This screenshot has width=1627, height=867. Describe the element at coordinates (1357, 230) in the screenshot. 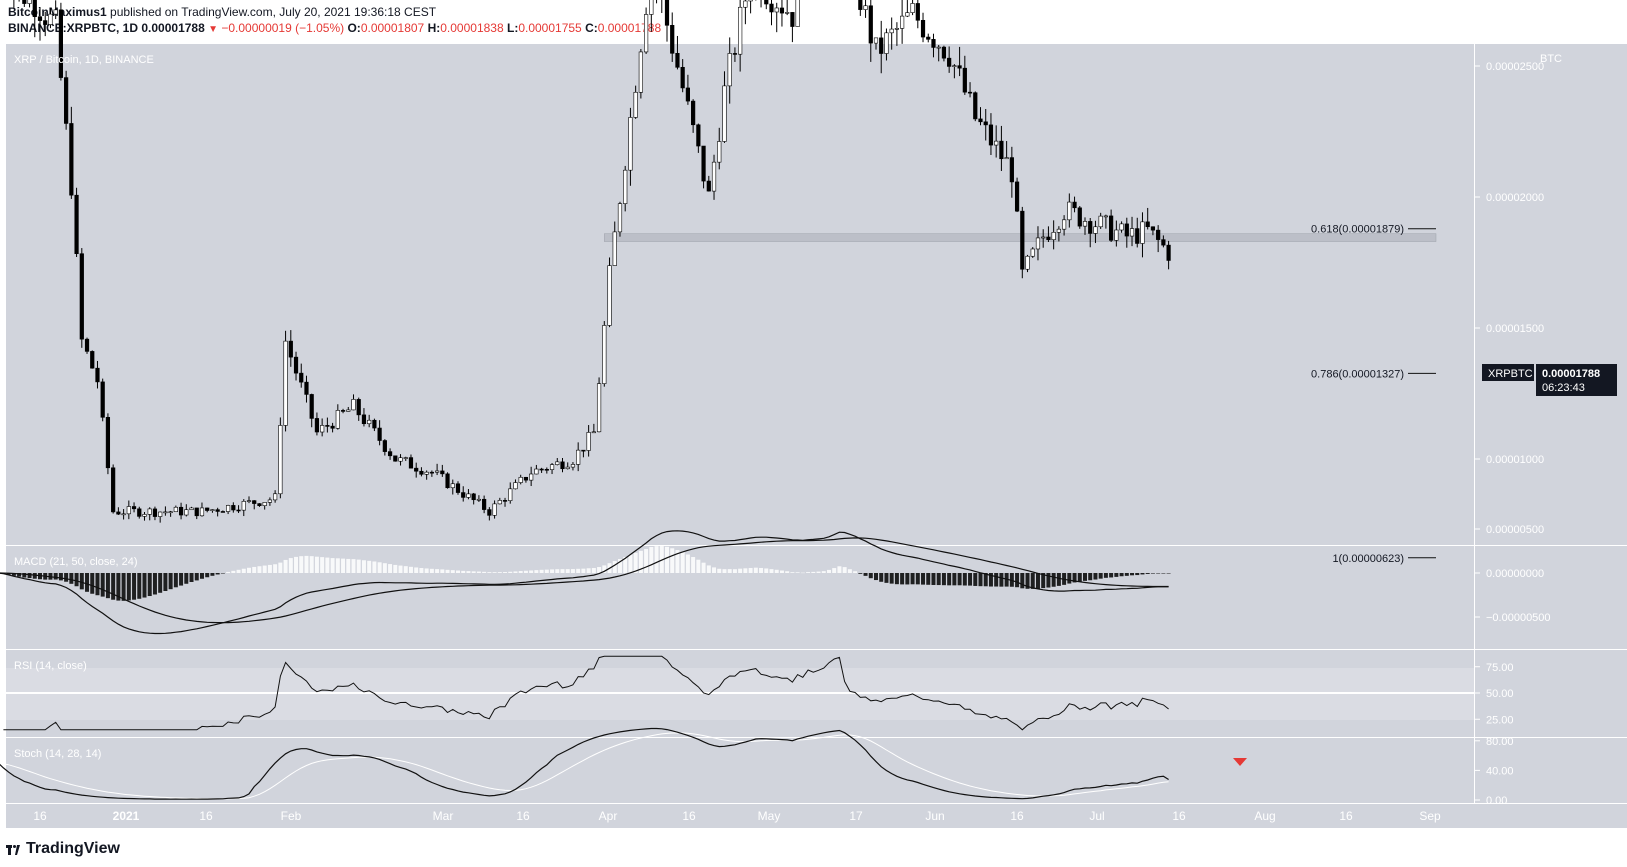

I see `fib-level-label: 0.618(0.00001879)` at that location.